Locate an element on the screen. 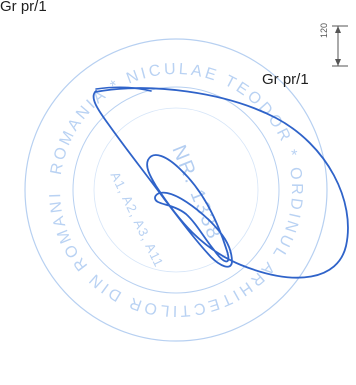  signature-stroke-tail is located at coordinates (123, 89).